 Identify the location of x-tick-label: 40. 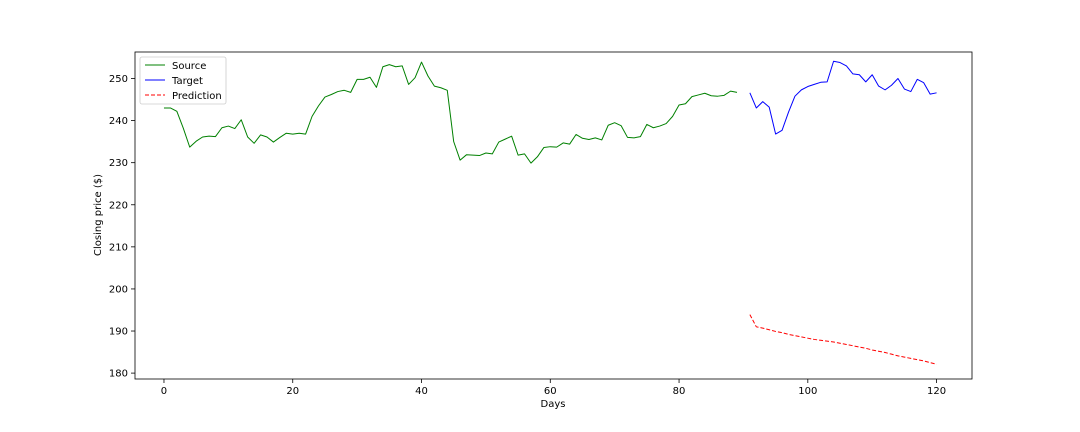
(421, 391).